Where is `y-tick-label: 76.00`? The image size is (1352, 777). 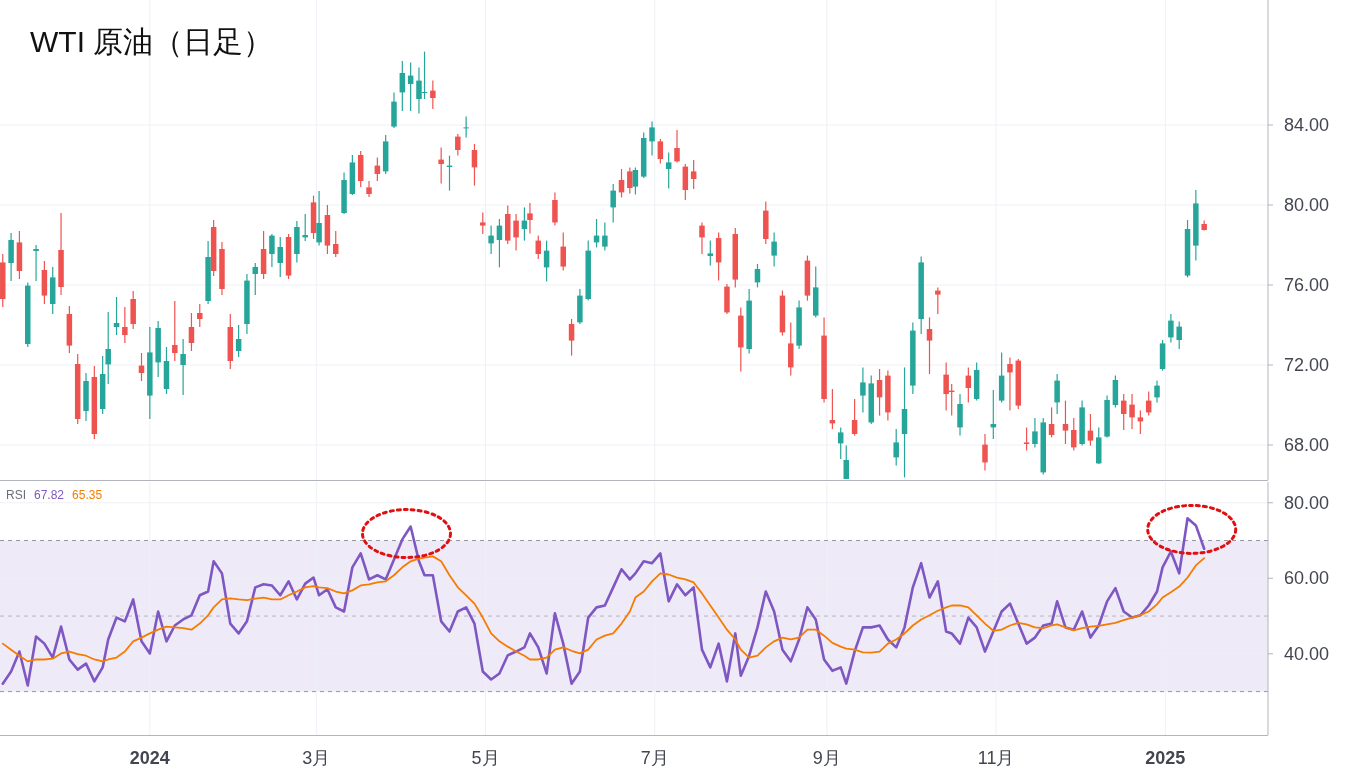 y-tick-label: 76.00 is located at coordinates (1307, 285).